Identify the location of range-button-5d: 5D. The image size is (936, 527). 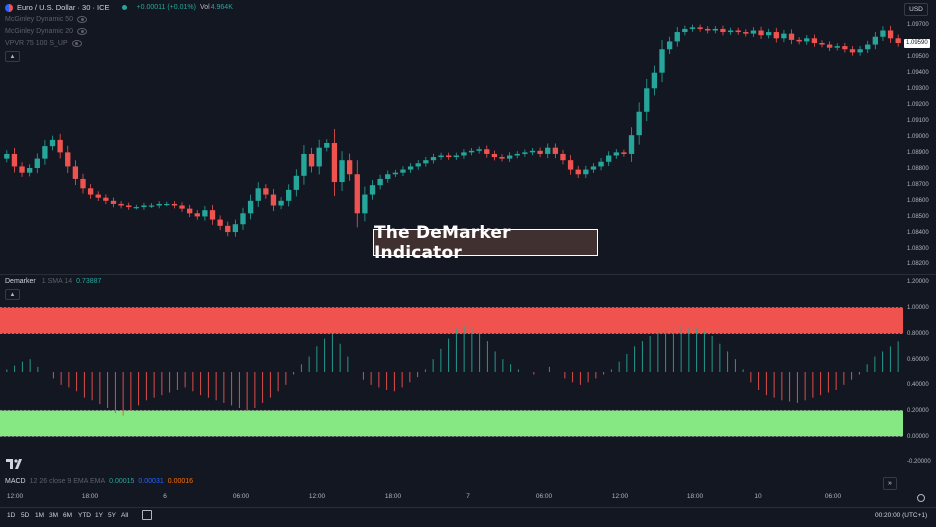
(25, 515).